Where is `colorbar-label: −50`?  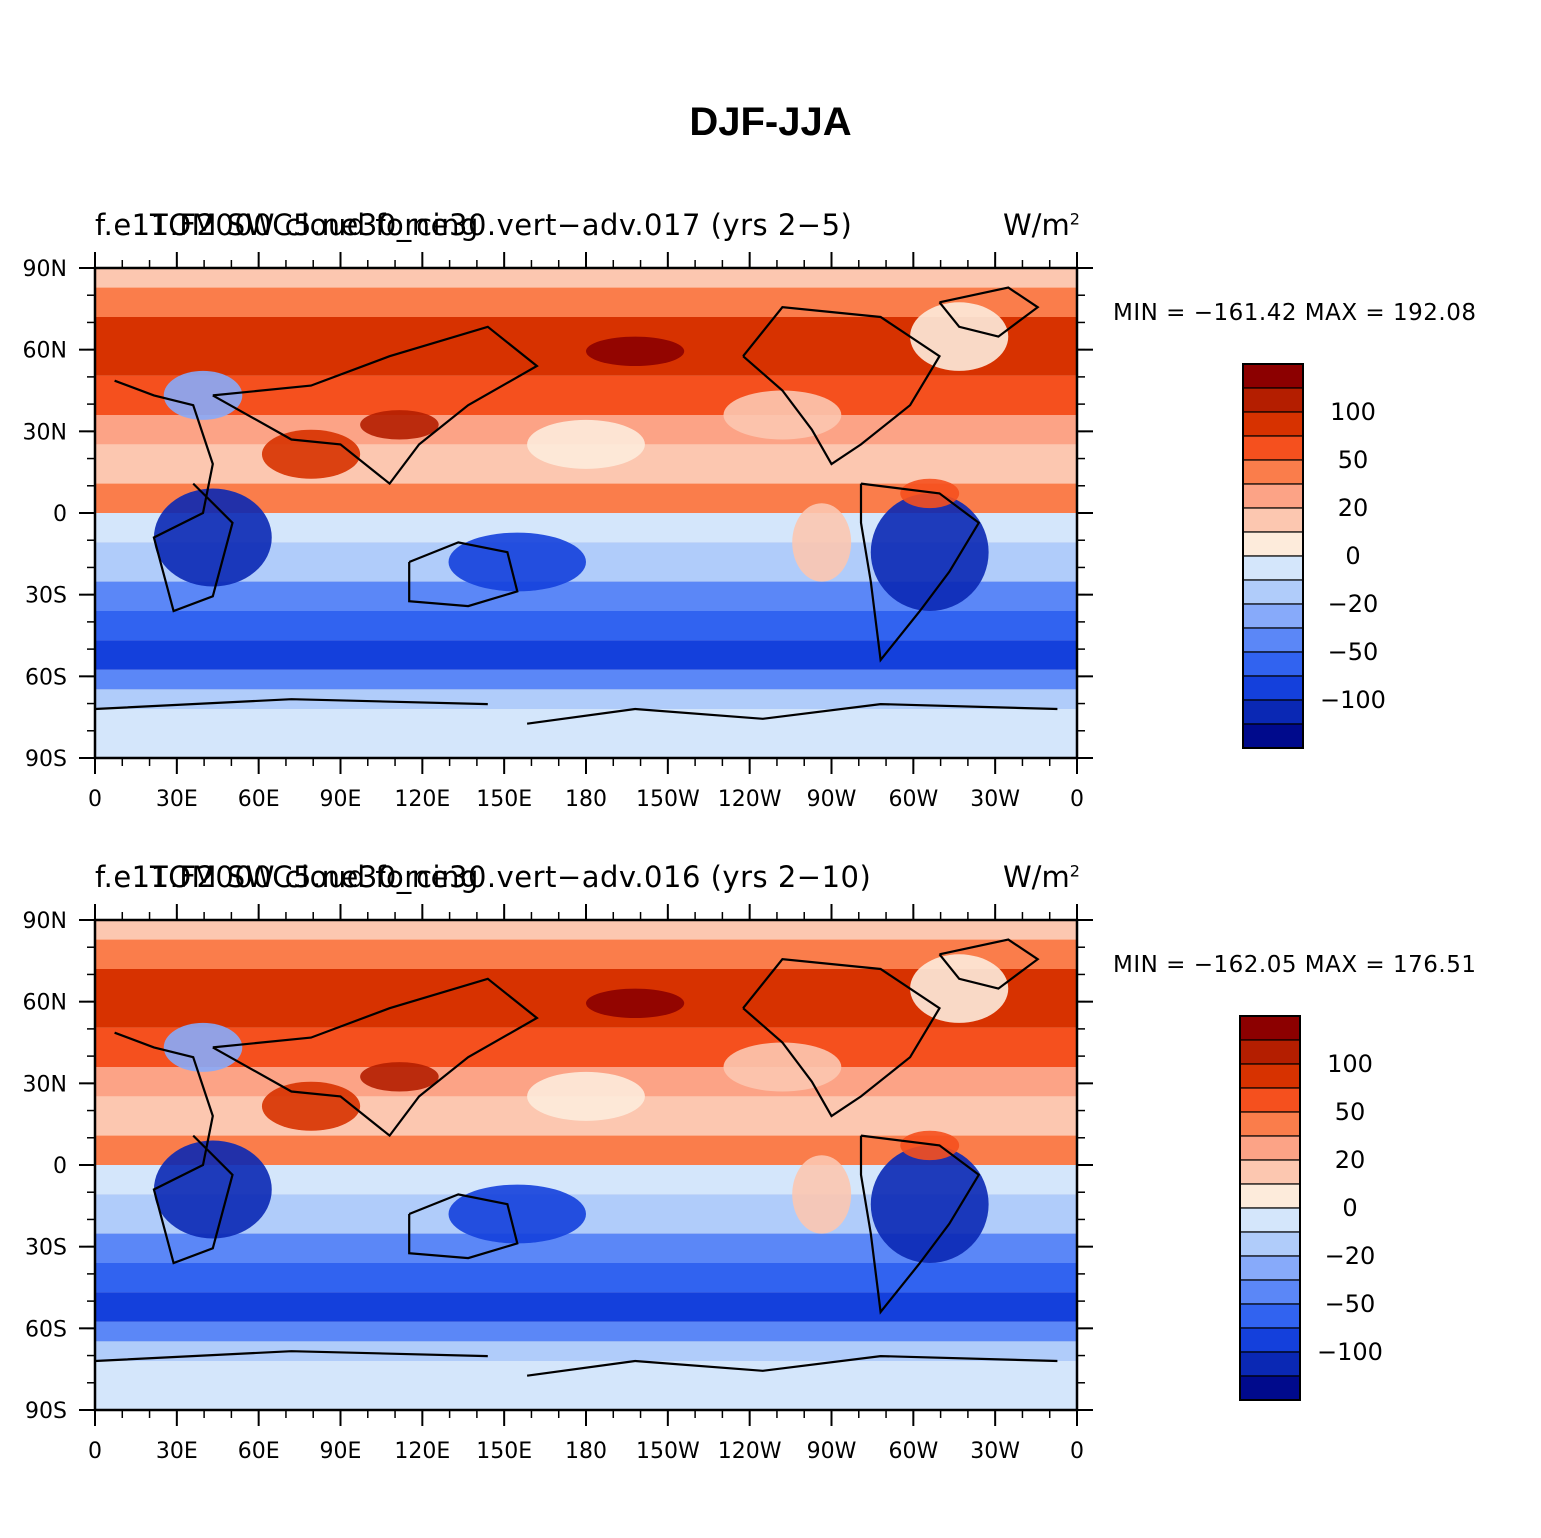
colorbar-label: −50 is located at coordinates (1350, 1304).